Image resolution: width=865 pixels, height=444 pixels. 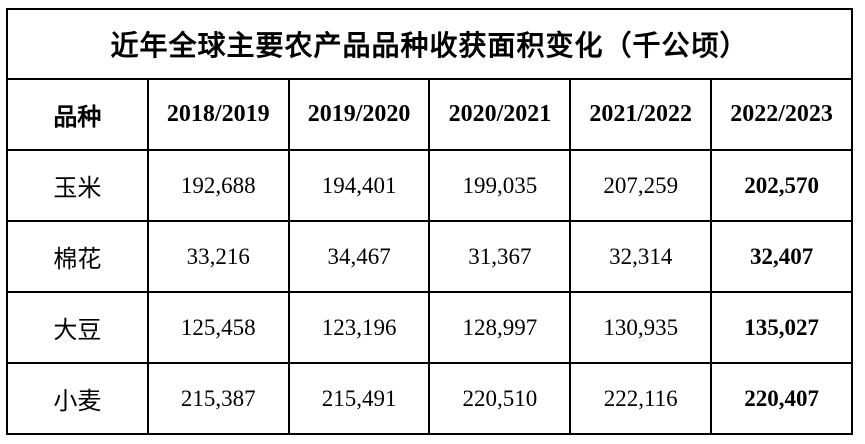 What do you see at coordinates (500, 185) in the screenshot?
I see `cell-corn-2020-2021: 199,035` at bounding box center [500, 185].